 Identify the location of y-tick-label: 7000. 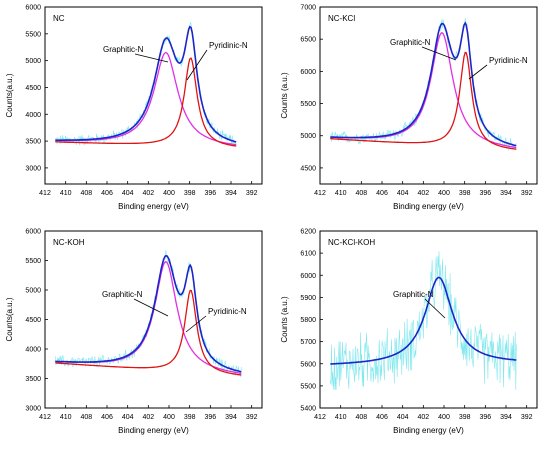
(308, 8).